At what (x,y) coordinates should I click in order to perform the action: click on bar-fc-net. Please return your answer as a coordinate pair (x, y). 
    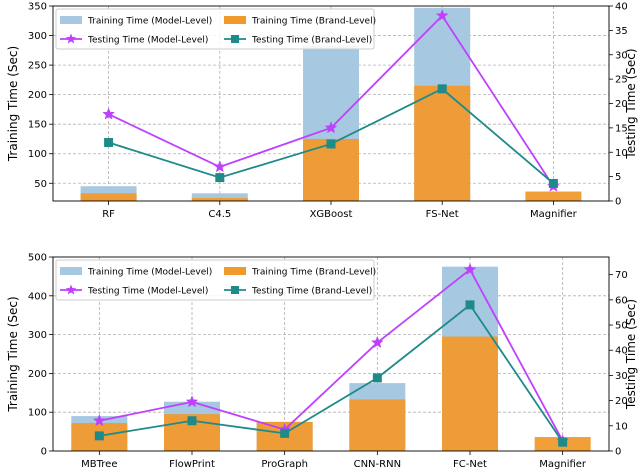
    Looking at the image, I should click on (470, 393).